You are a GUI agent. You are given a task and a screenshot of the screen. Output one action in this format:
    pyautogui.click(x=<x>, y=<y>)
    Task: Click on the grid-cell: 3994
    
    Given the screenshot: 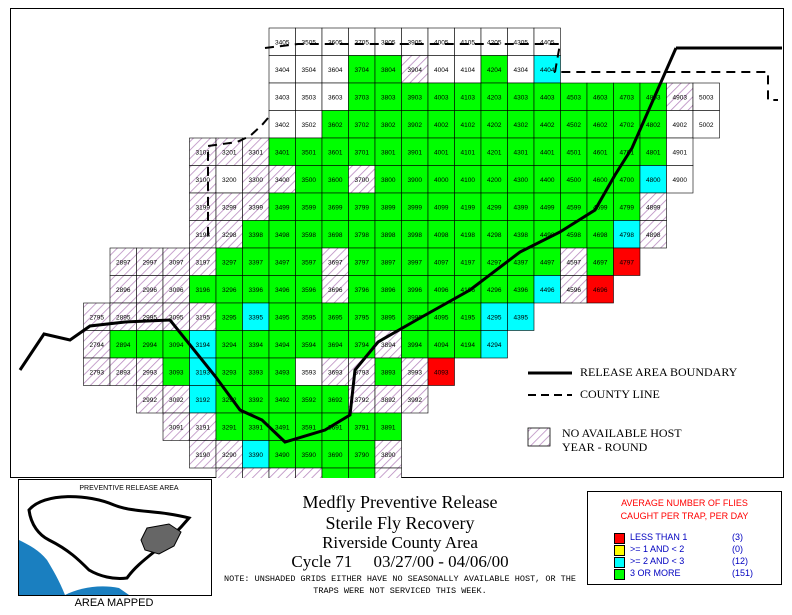 What is the action you would take?
    pyautogui.click(x=415, y=344)
    